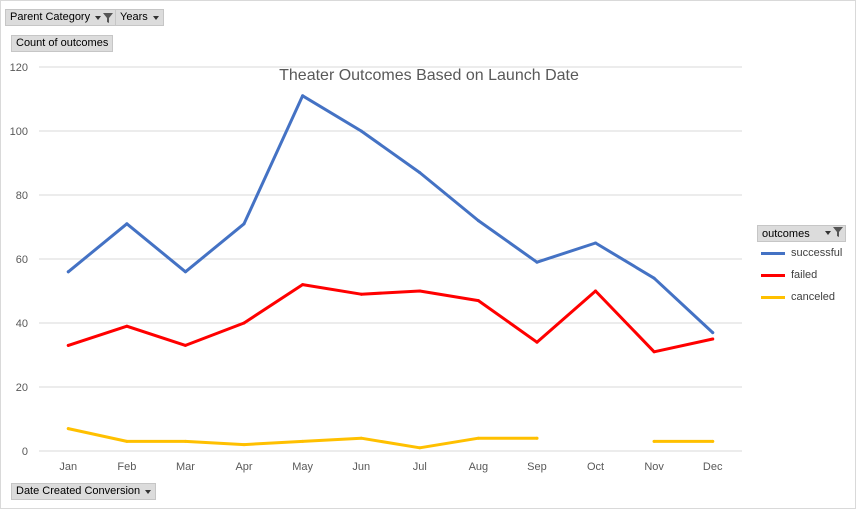 This screenshot has width=856, height=509. What do you see at coordinates (19, 68) in the screenshot?
I see `y-tick-label: 120` at bounding box center [19, 68].